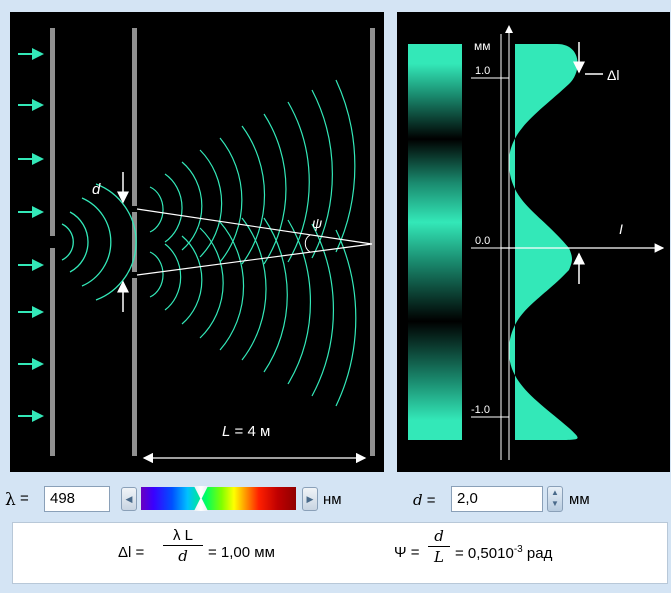 The image size is (671, 593). I want to click on incident-light-arrows, so click(31, 235).